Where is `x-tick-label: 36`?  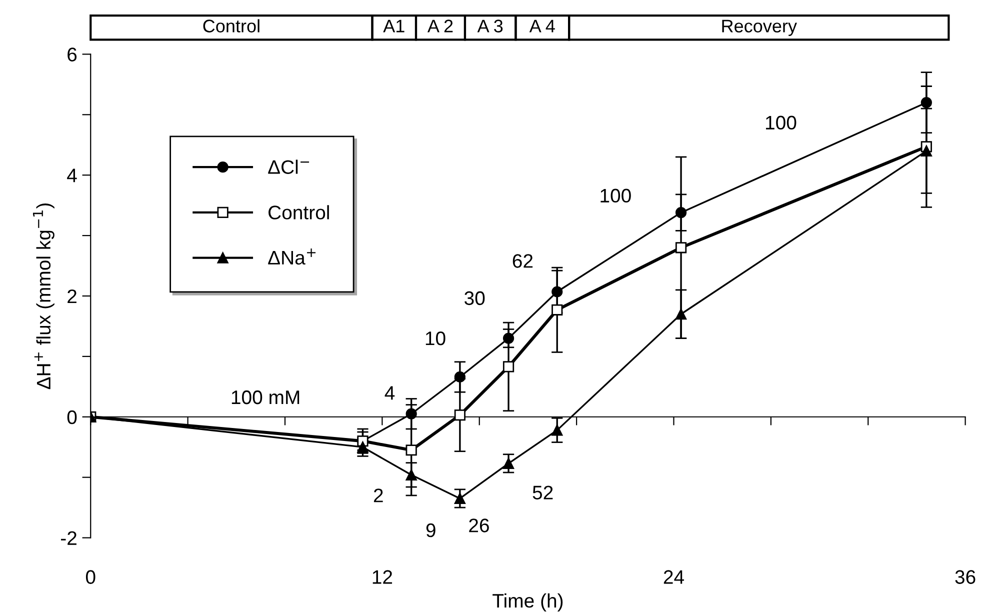 x-tick-label: 36 is located at coordinates (965, 577).